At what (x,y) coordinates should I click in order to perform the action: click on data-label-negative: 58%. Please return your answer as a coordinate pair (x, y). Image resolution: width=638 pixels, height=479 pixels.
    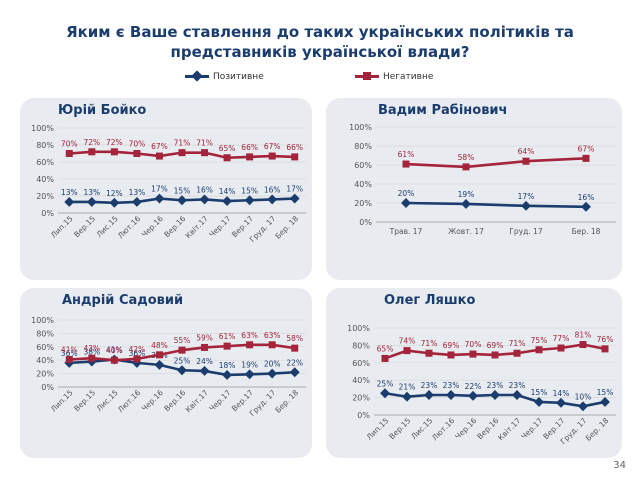
    Looking at the image, I should click on (294, 338).